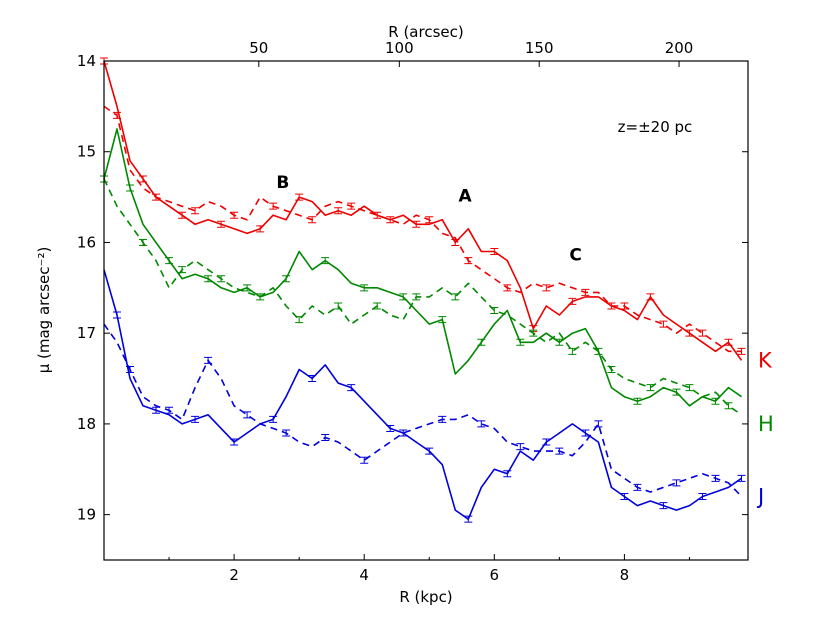 The height and width of the screenshot is (623, 830). Describe the element at coordinates (86, 333) in the screenshot. I see `y-tick-label: 17` at that location.